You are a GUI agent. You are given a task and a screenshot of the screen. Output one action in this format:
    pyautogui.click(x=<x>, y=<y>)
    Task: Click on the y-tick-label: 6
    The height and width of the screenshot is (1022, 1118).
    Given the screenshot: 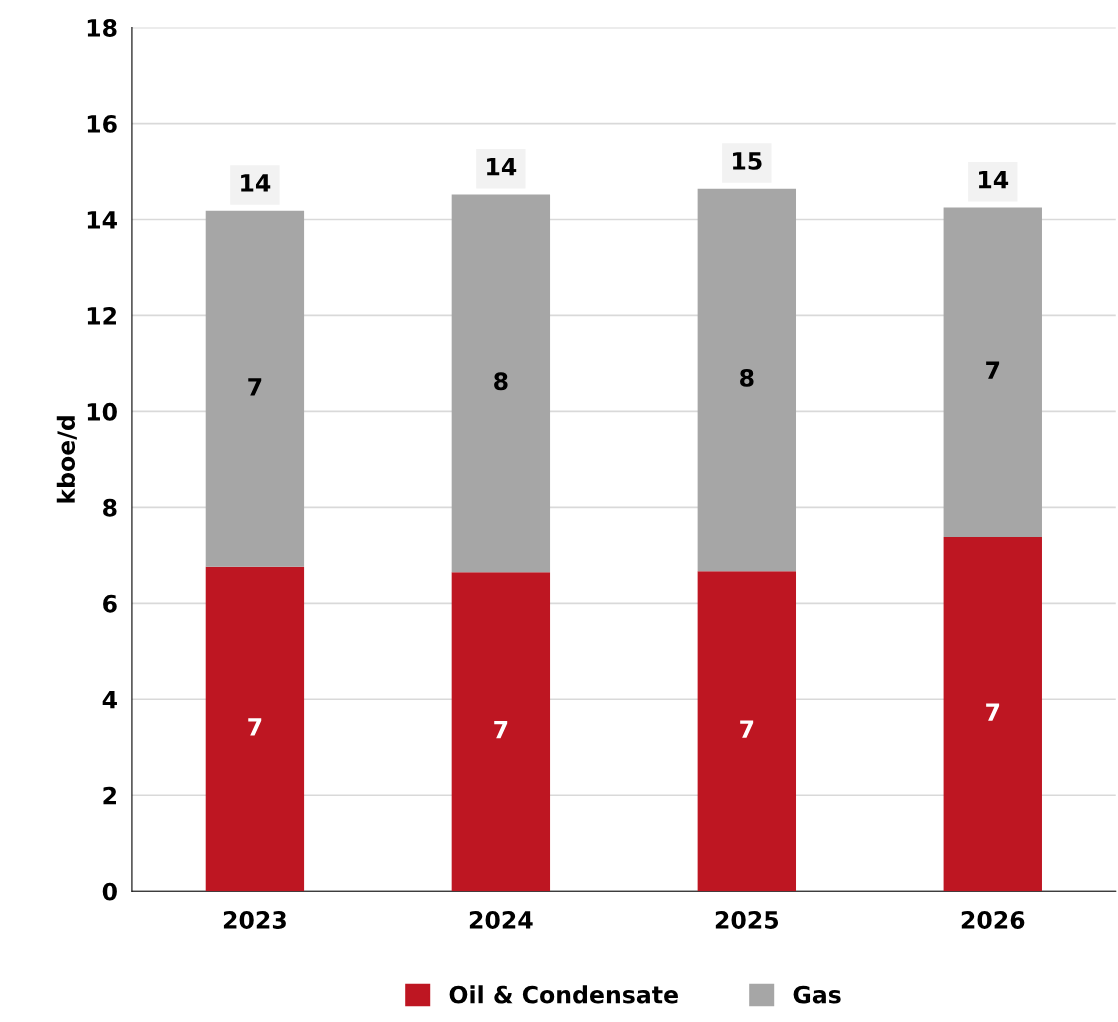 What is the action you would take?
    pyautogui.click(x=110, y=603)
    